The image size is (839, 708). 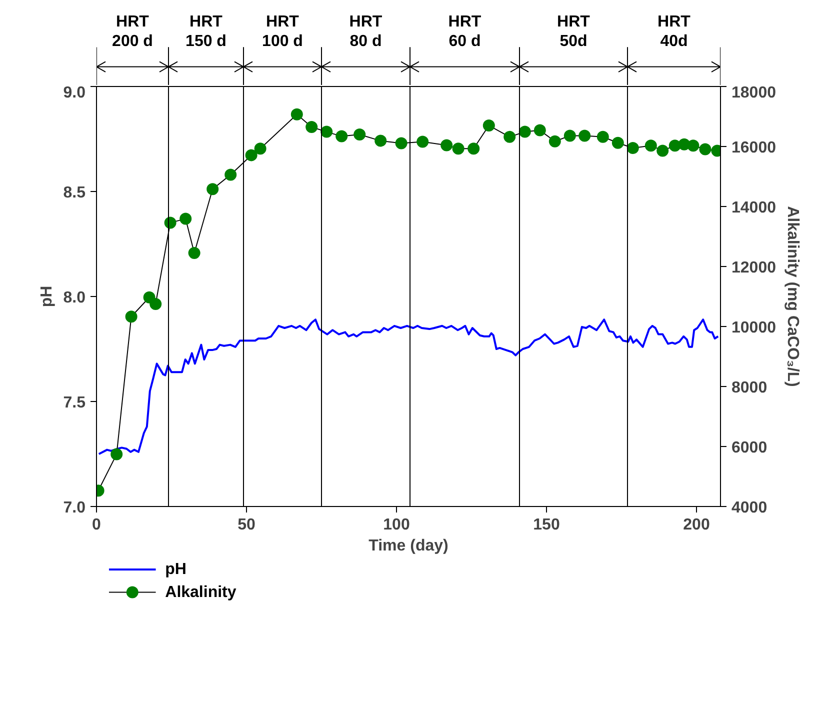 What do you see at coordinates (74, 508) in the screenshot?
I see `y-tick-label: 7.0` at bounding box center [74, 508].